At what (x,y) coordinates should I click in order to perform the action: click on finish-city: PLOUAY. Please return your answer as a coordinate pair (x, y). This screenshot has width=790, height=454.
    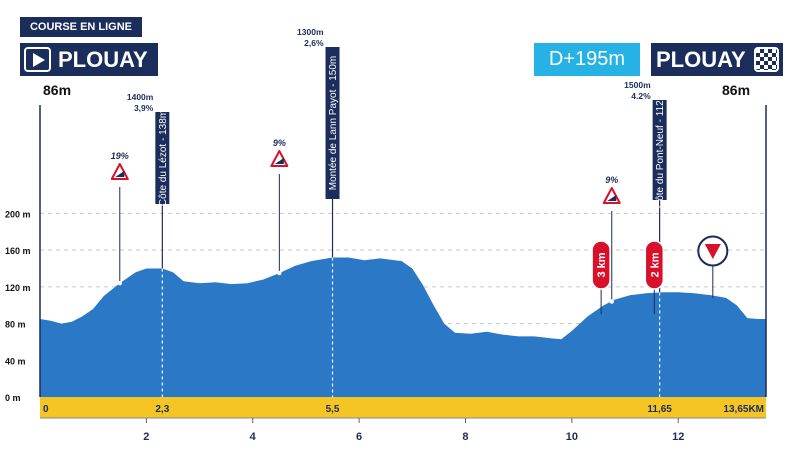
    Looking at the image, I should click on (701, 59).